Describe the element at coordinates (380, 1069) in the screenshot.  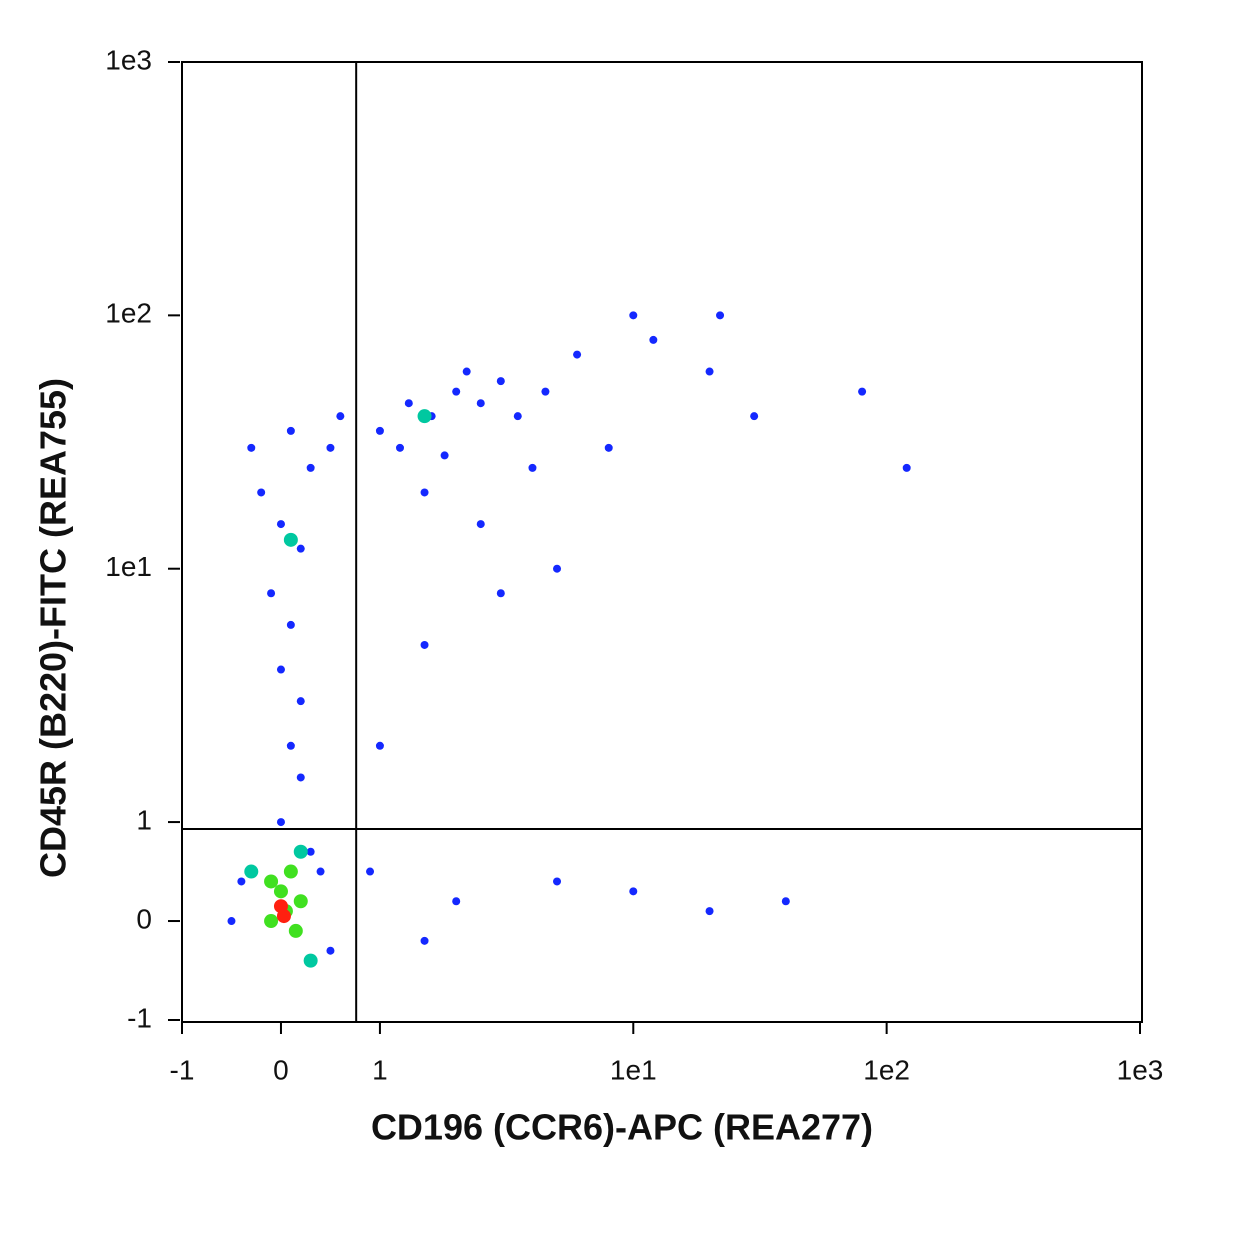
I see `x-tick-label: 1` at that location.